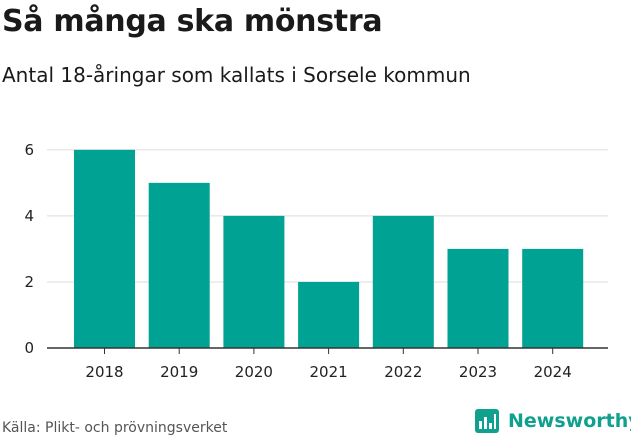 This screenshot has width=631, height=439. What do you see at coordinates (29, 282) in the screenshot?
I see `y-tick-label-2: 2` at bounding box center [29, 282].